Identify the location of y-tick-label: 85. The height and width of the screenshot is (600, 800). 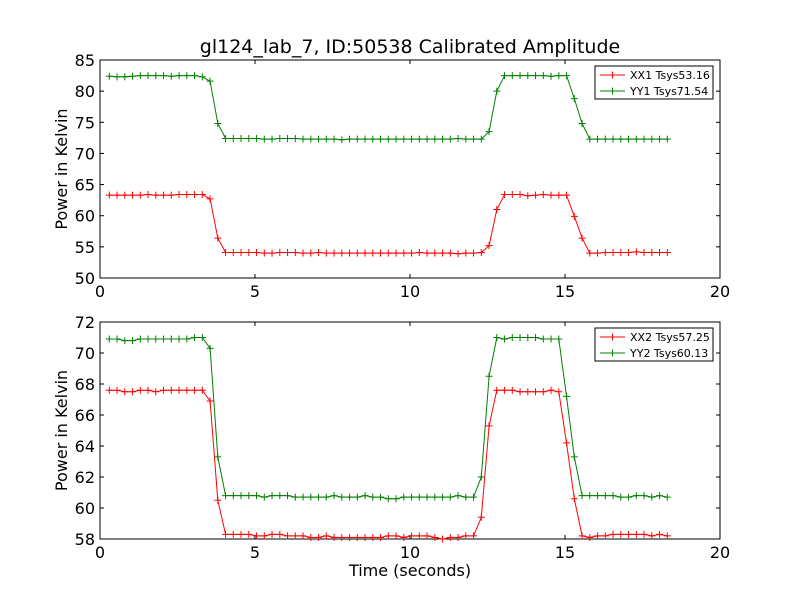
(85, 60).